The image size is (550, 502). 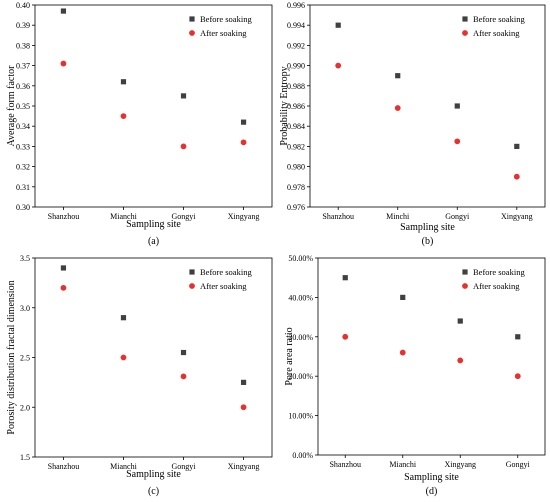 I want to click on y-tick-label: 40.00%, so click(x=300, y=297).